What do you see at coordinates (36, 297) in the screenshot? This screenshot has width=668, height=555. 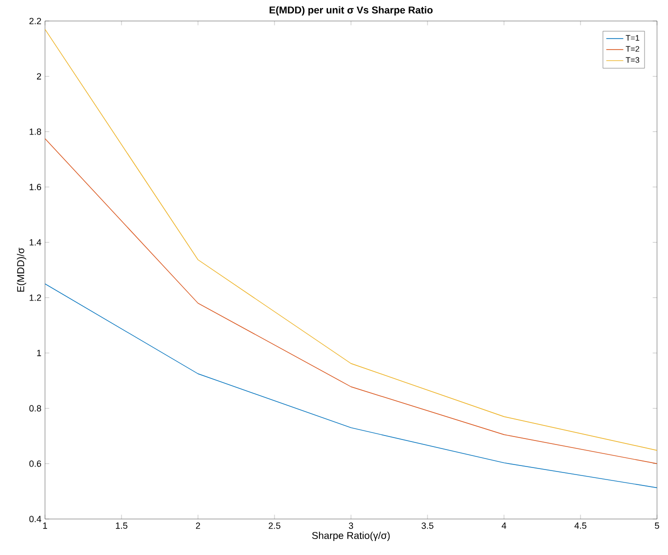 I see `y-tick-label: 1.2` at bounding box center [36, 297].